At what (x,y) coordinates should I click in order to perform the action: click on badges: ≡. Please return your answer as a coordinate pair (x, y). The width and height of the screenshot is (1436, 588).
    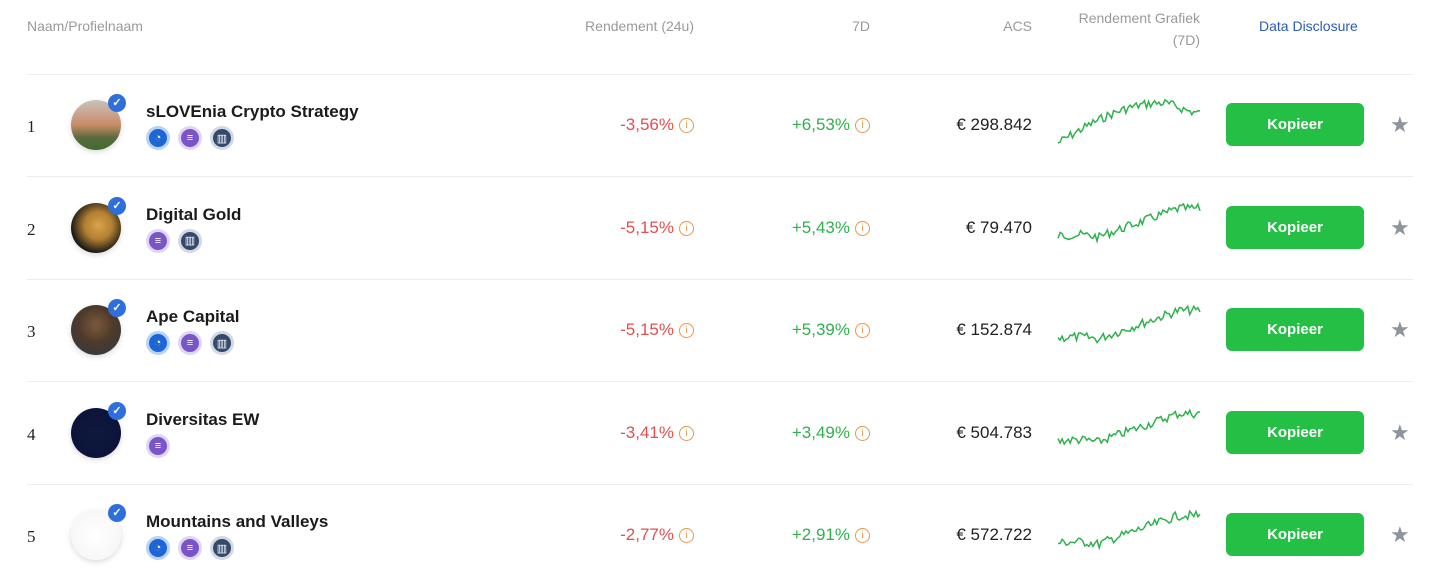
    Looking at the image, I should click on (158, 445).